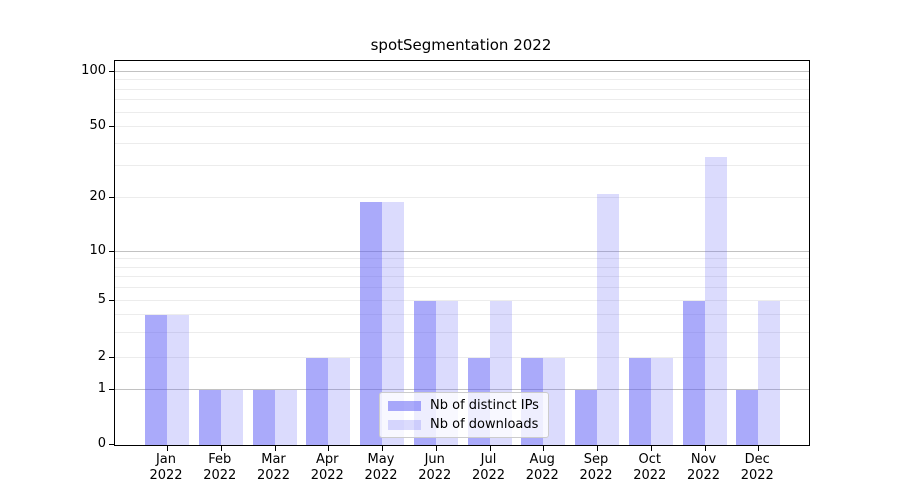  I want to click on legend-entry-downloads: Nb of downloads, so click(463, 424).